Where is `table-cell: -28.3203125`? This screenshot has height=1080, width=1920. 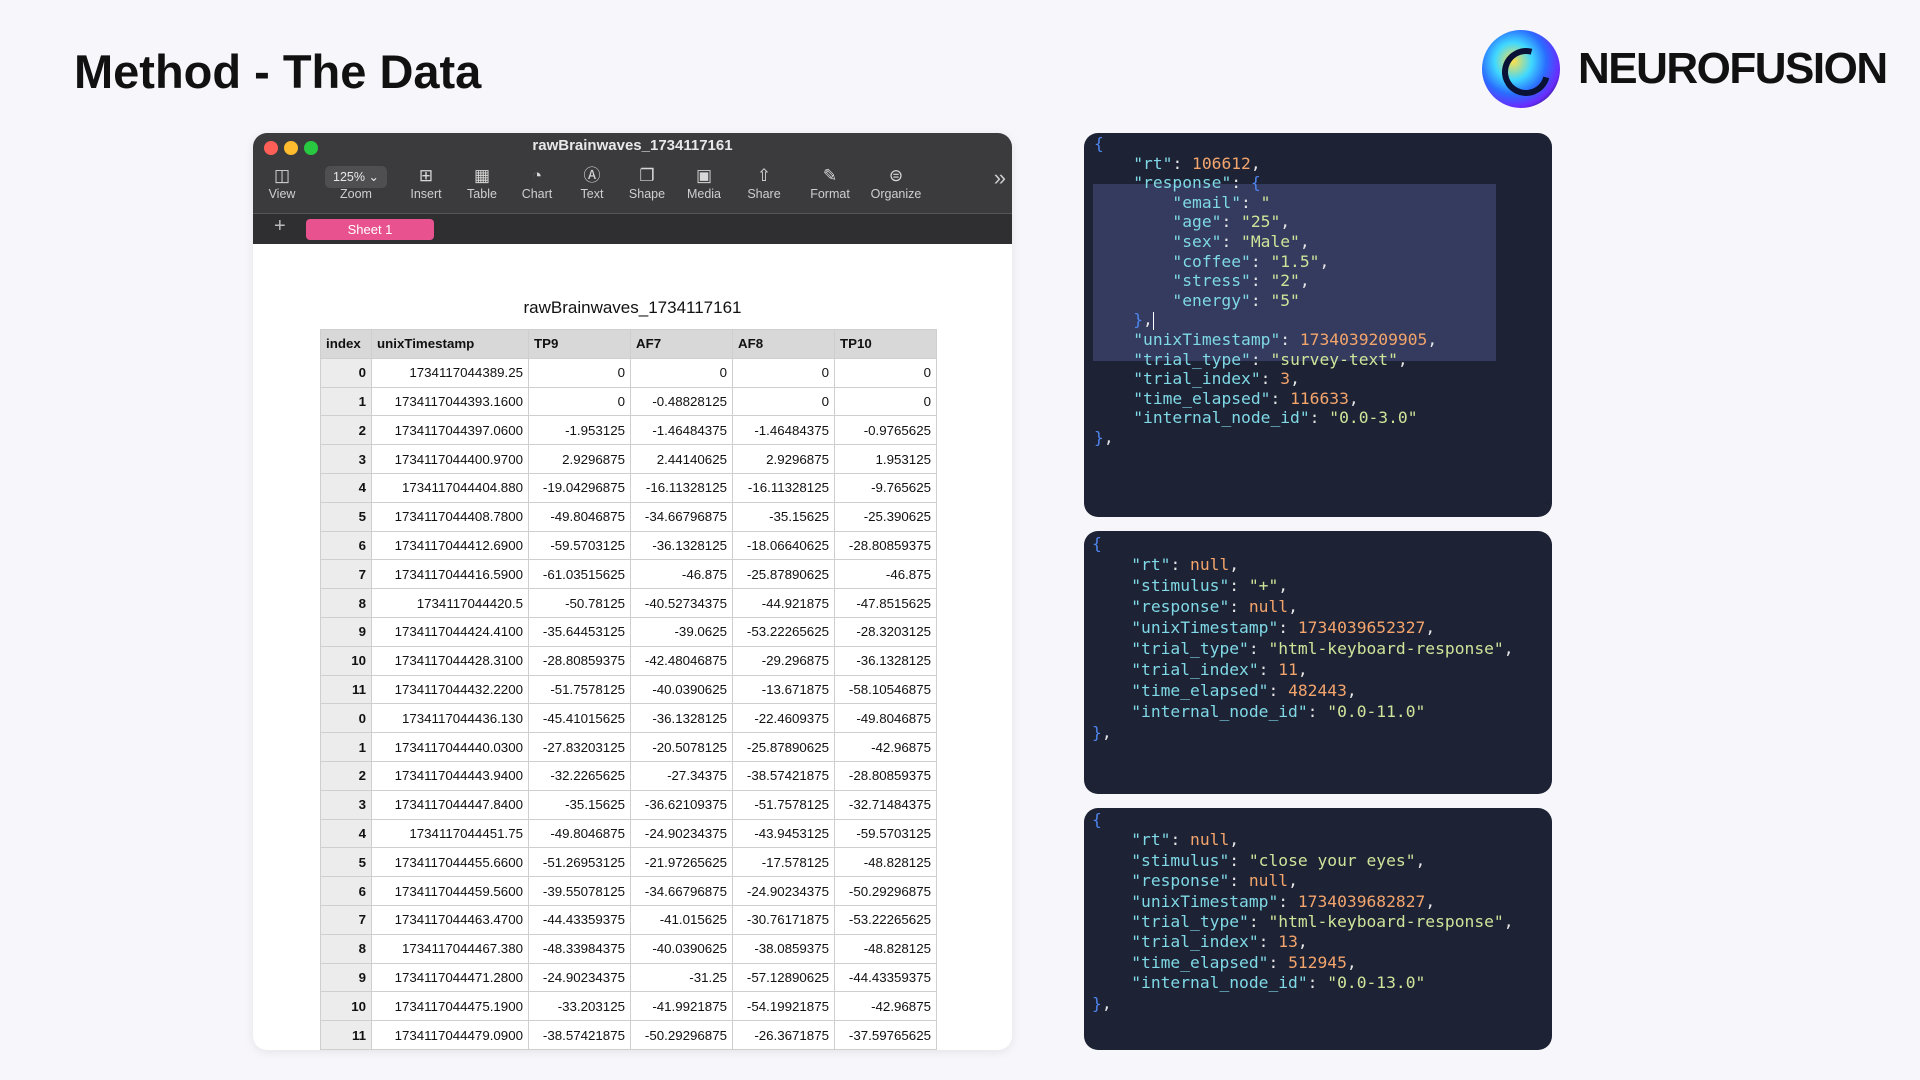
table-cell: -28.3203125 is located at coordinates (885, 631).